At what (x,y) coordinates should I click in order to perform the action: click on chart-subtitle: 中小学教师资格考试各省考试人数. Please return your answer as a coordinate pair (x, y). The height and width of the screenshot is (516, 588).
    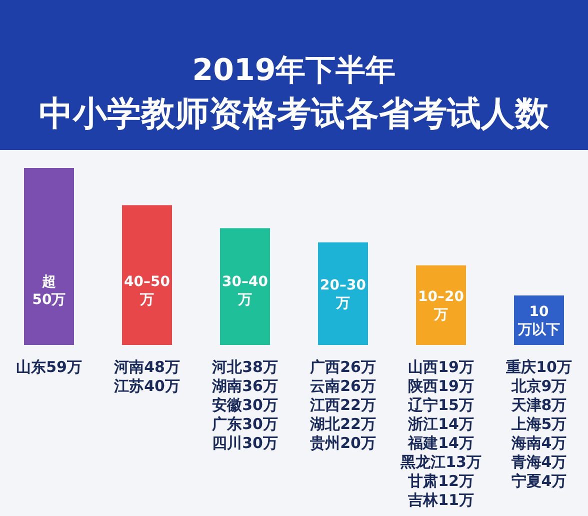
    Looking at the image, I should click on (294, 114).